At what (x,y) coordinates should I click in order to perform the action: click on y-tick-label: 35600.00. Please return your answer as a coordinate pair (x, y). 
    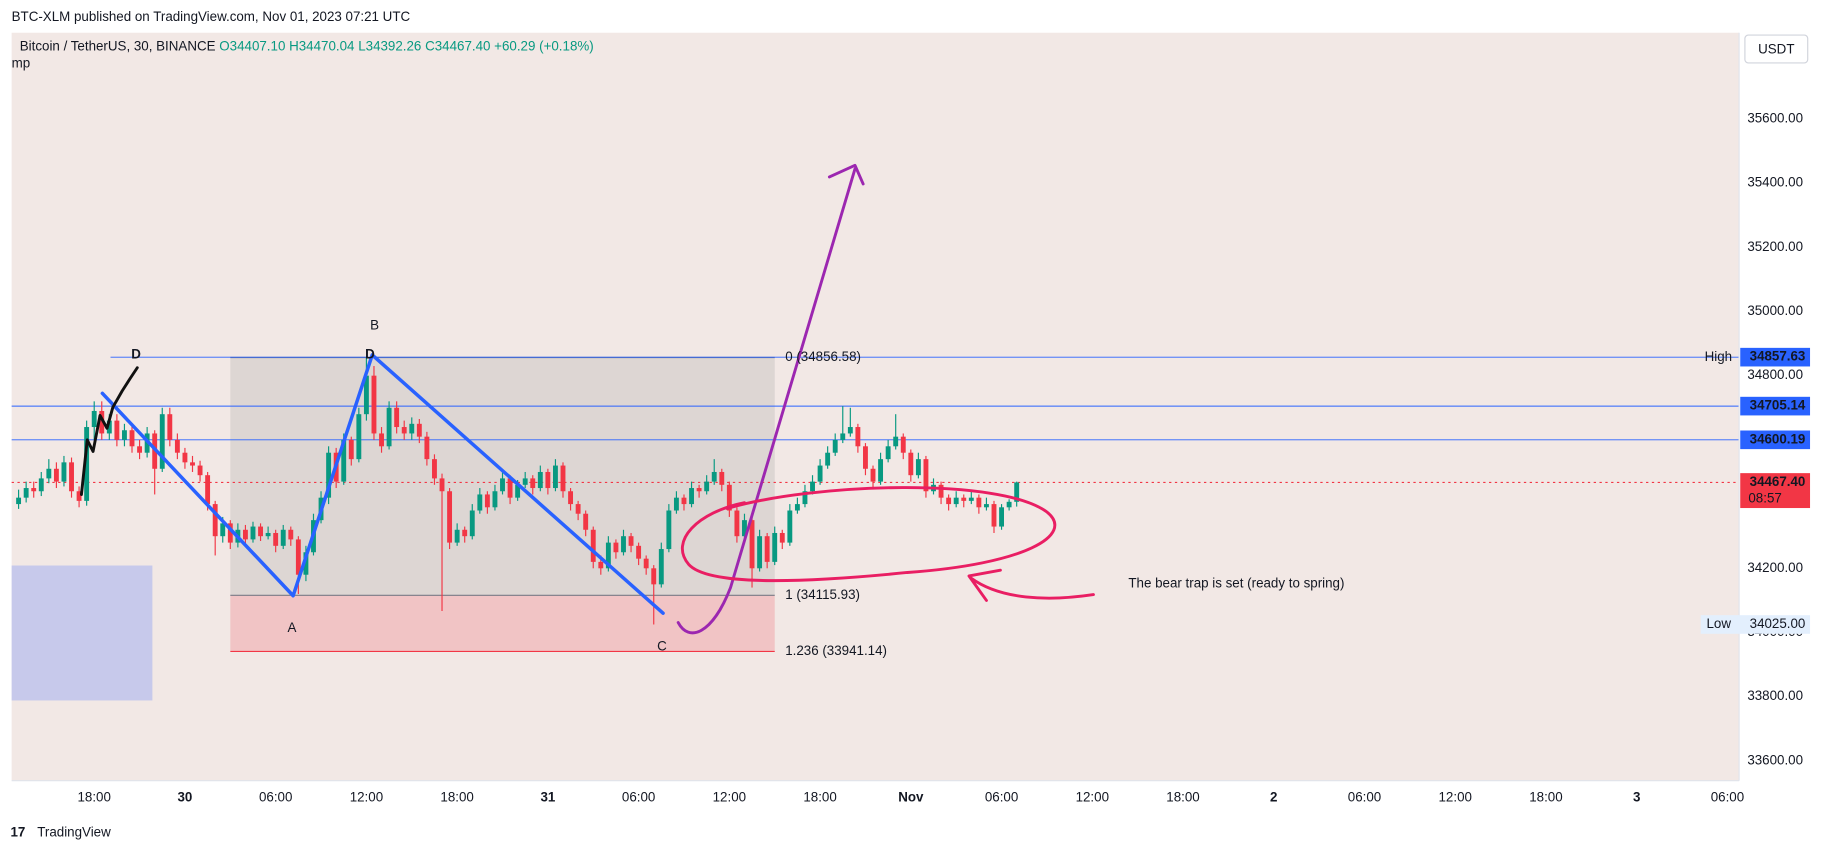
    Looking at the image, I should click on (1775, 117).